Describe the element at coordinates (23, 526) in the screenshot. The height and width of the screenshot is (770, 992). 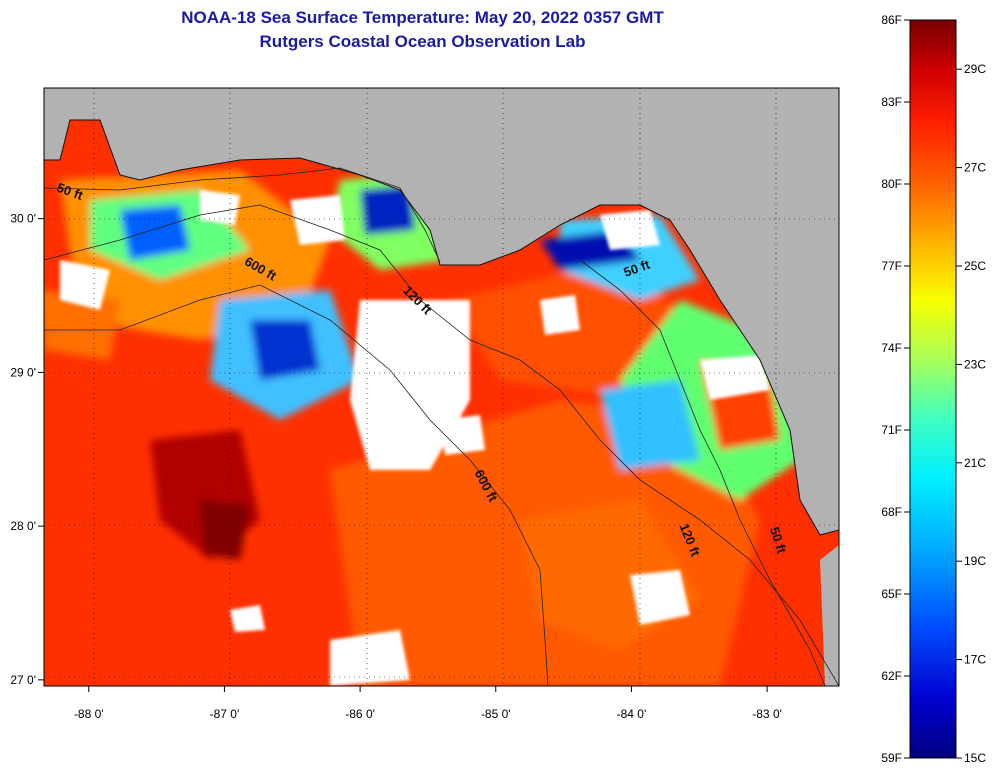
I see `lat-tick-label: 28 0'` at that location.